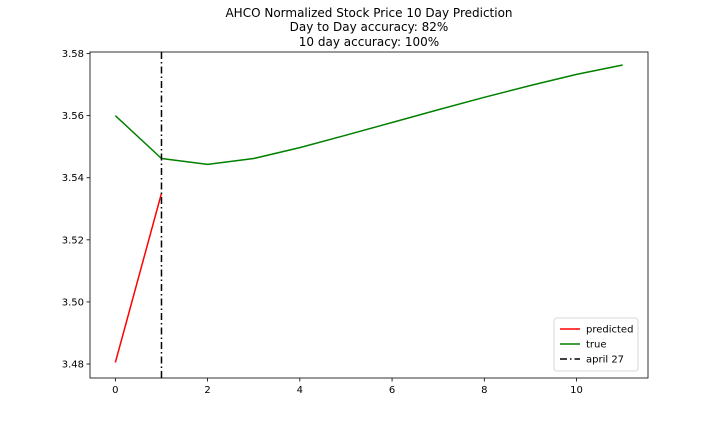 This screenshot has height=432, width=720. Describe the element at coordinates (73, 116) in the screenshot. I see `y-tick-label: 3.56` at that location.